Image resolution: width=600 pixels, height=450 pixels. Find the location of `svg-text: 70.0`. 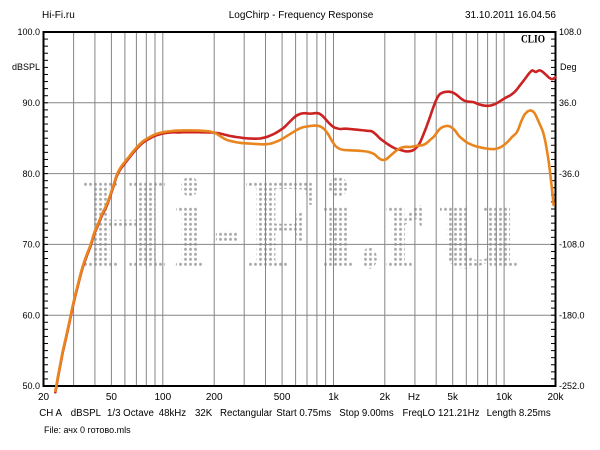

svg-text: 70.0 is located at coordinates (31, 245).